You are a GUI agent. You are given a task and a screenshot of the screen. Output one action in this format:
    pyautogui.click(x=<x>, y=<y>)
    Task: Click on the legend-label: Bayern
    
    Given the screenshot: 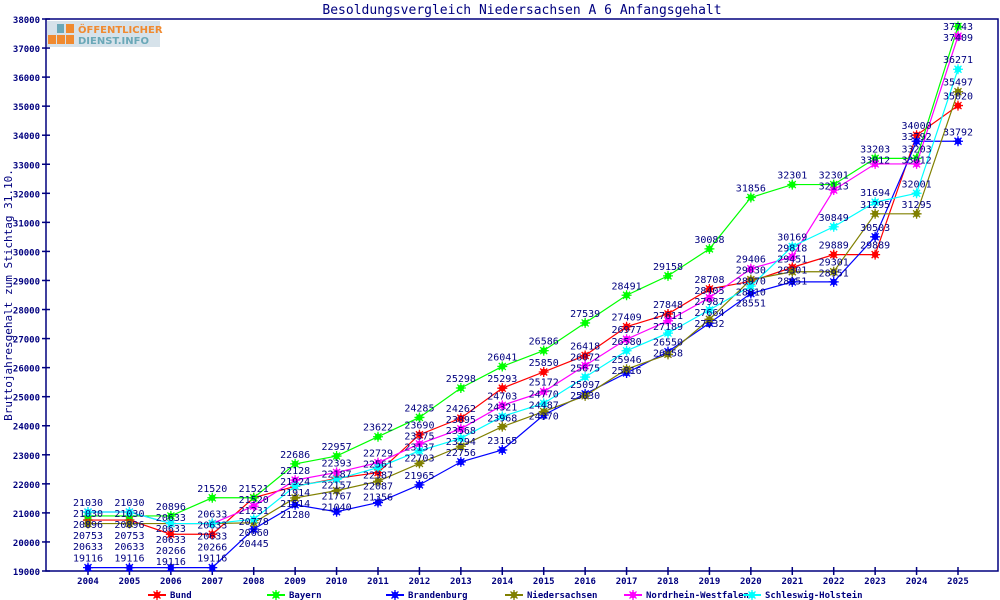 What is the action you would take?
    pyautogui.click(x=305, y=595)
    